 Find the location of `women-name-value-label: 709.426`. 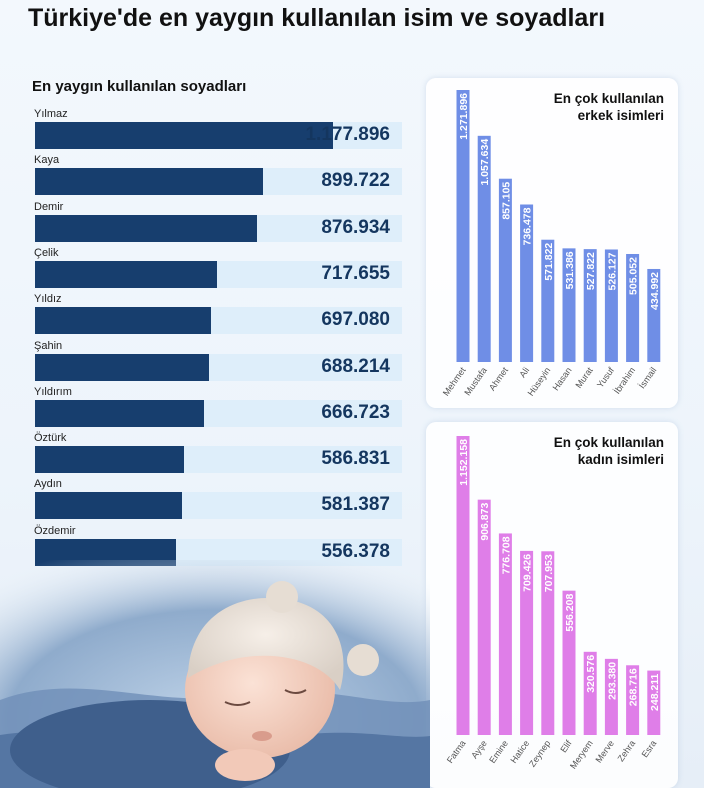

women-name-value-label: 709.426 is located at coordinates (528, 573).